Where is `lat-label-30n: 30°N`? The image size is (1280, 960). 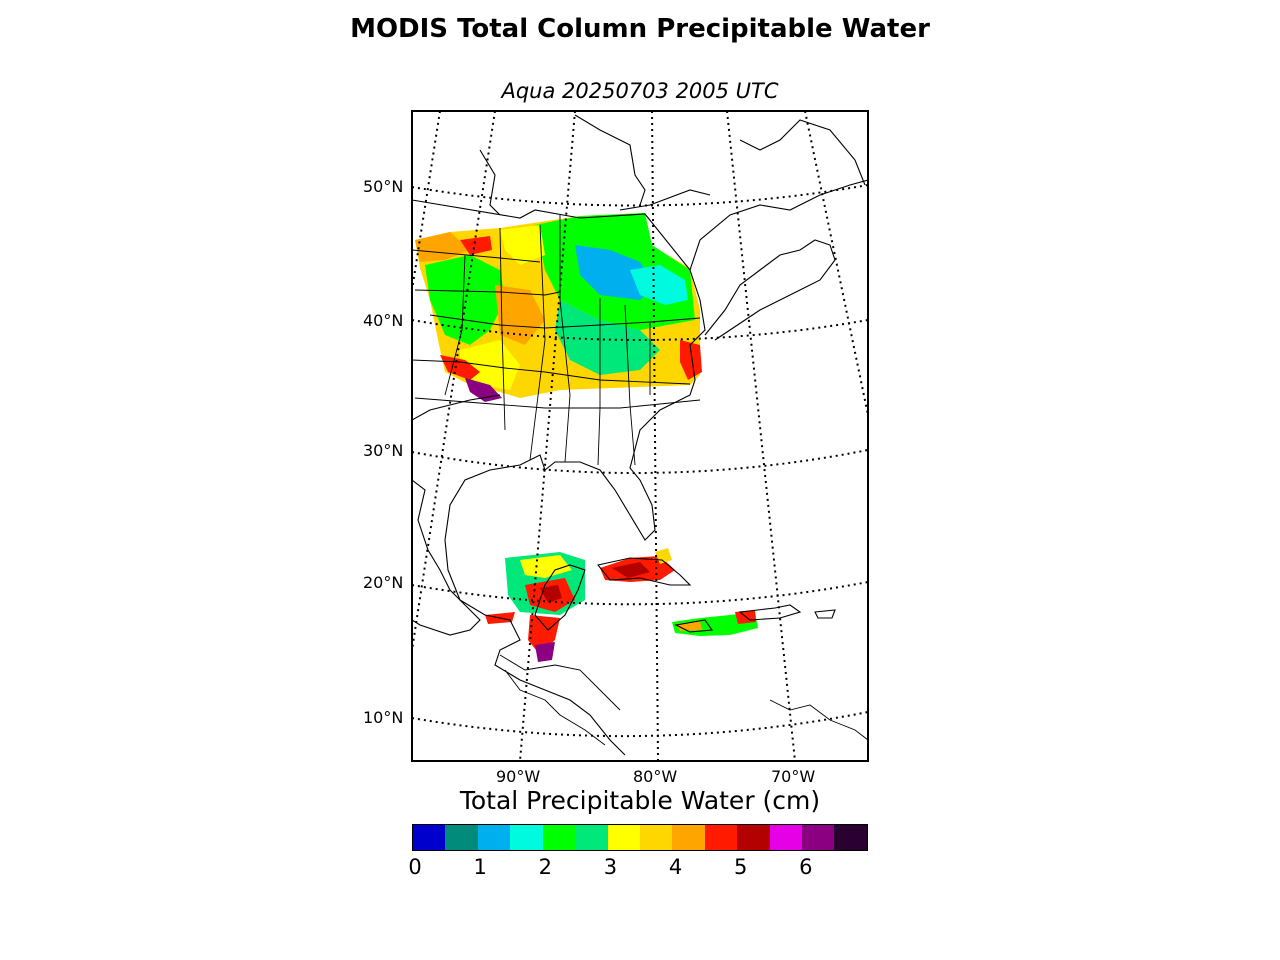 lat-label-30n: 30°N is located at coordinates (383, 450).